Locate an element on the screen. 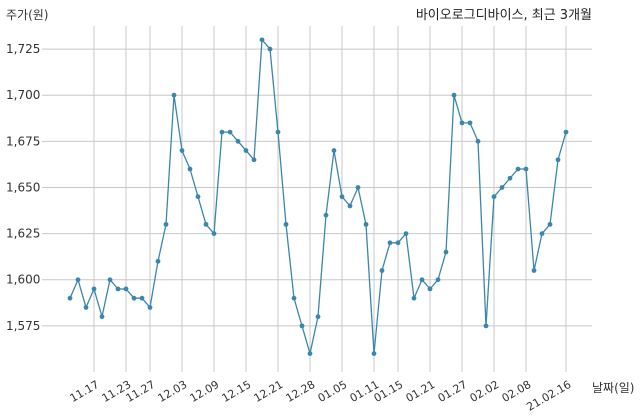 This screenshot has width=640, height=419. x-tick-label: 01.05 is located at coordinates (333, 391).